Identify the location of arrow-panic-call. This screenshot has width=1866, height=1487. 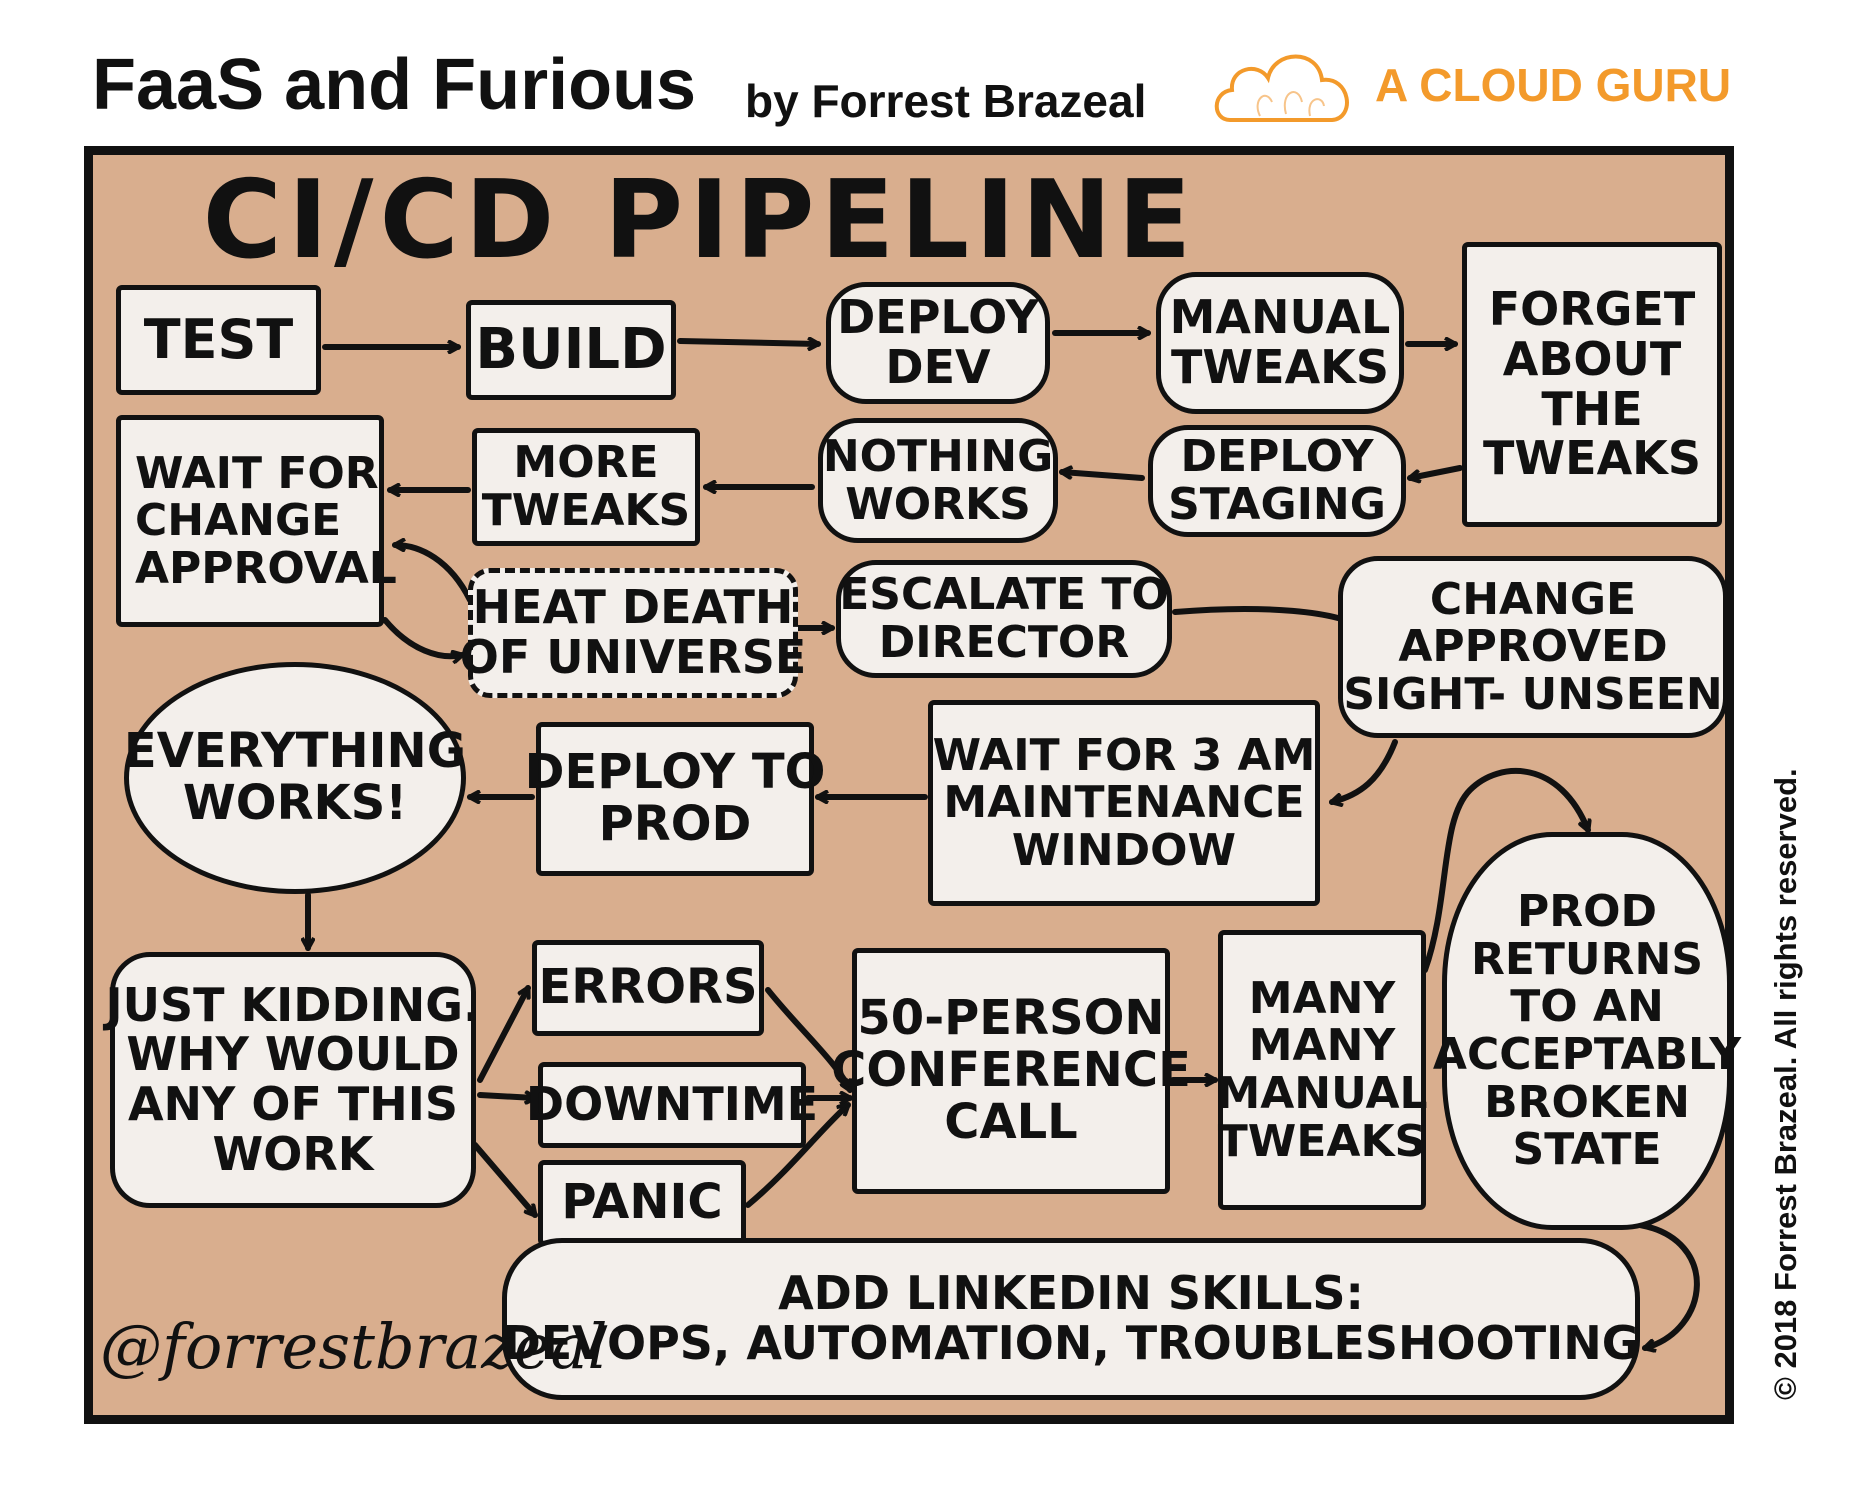
(798, 1155).